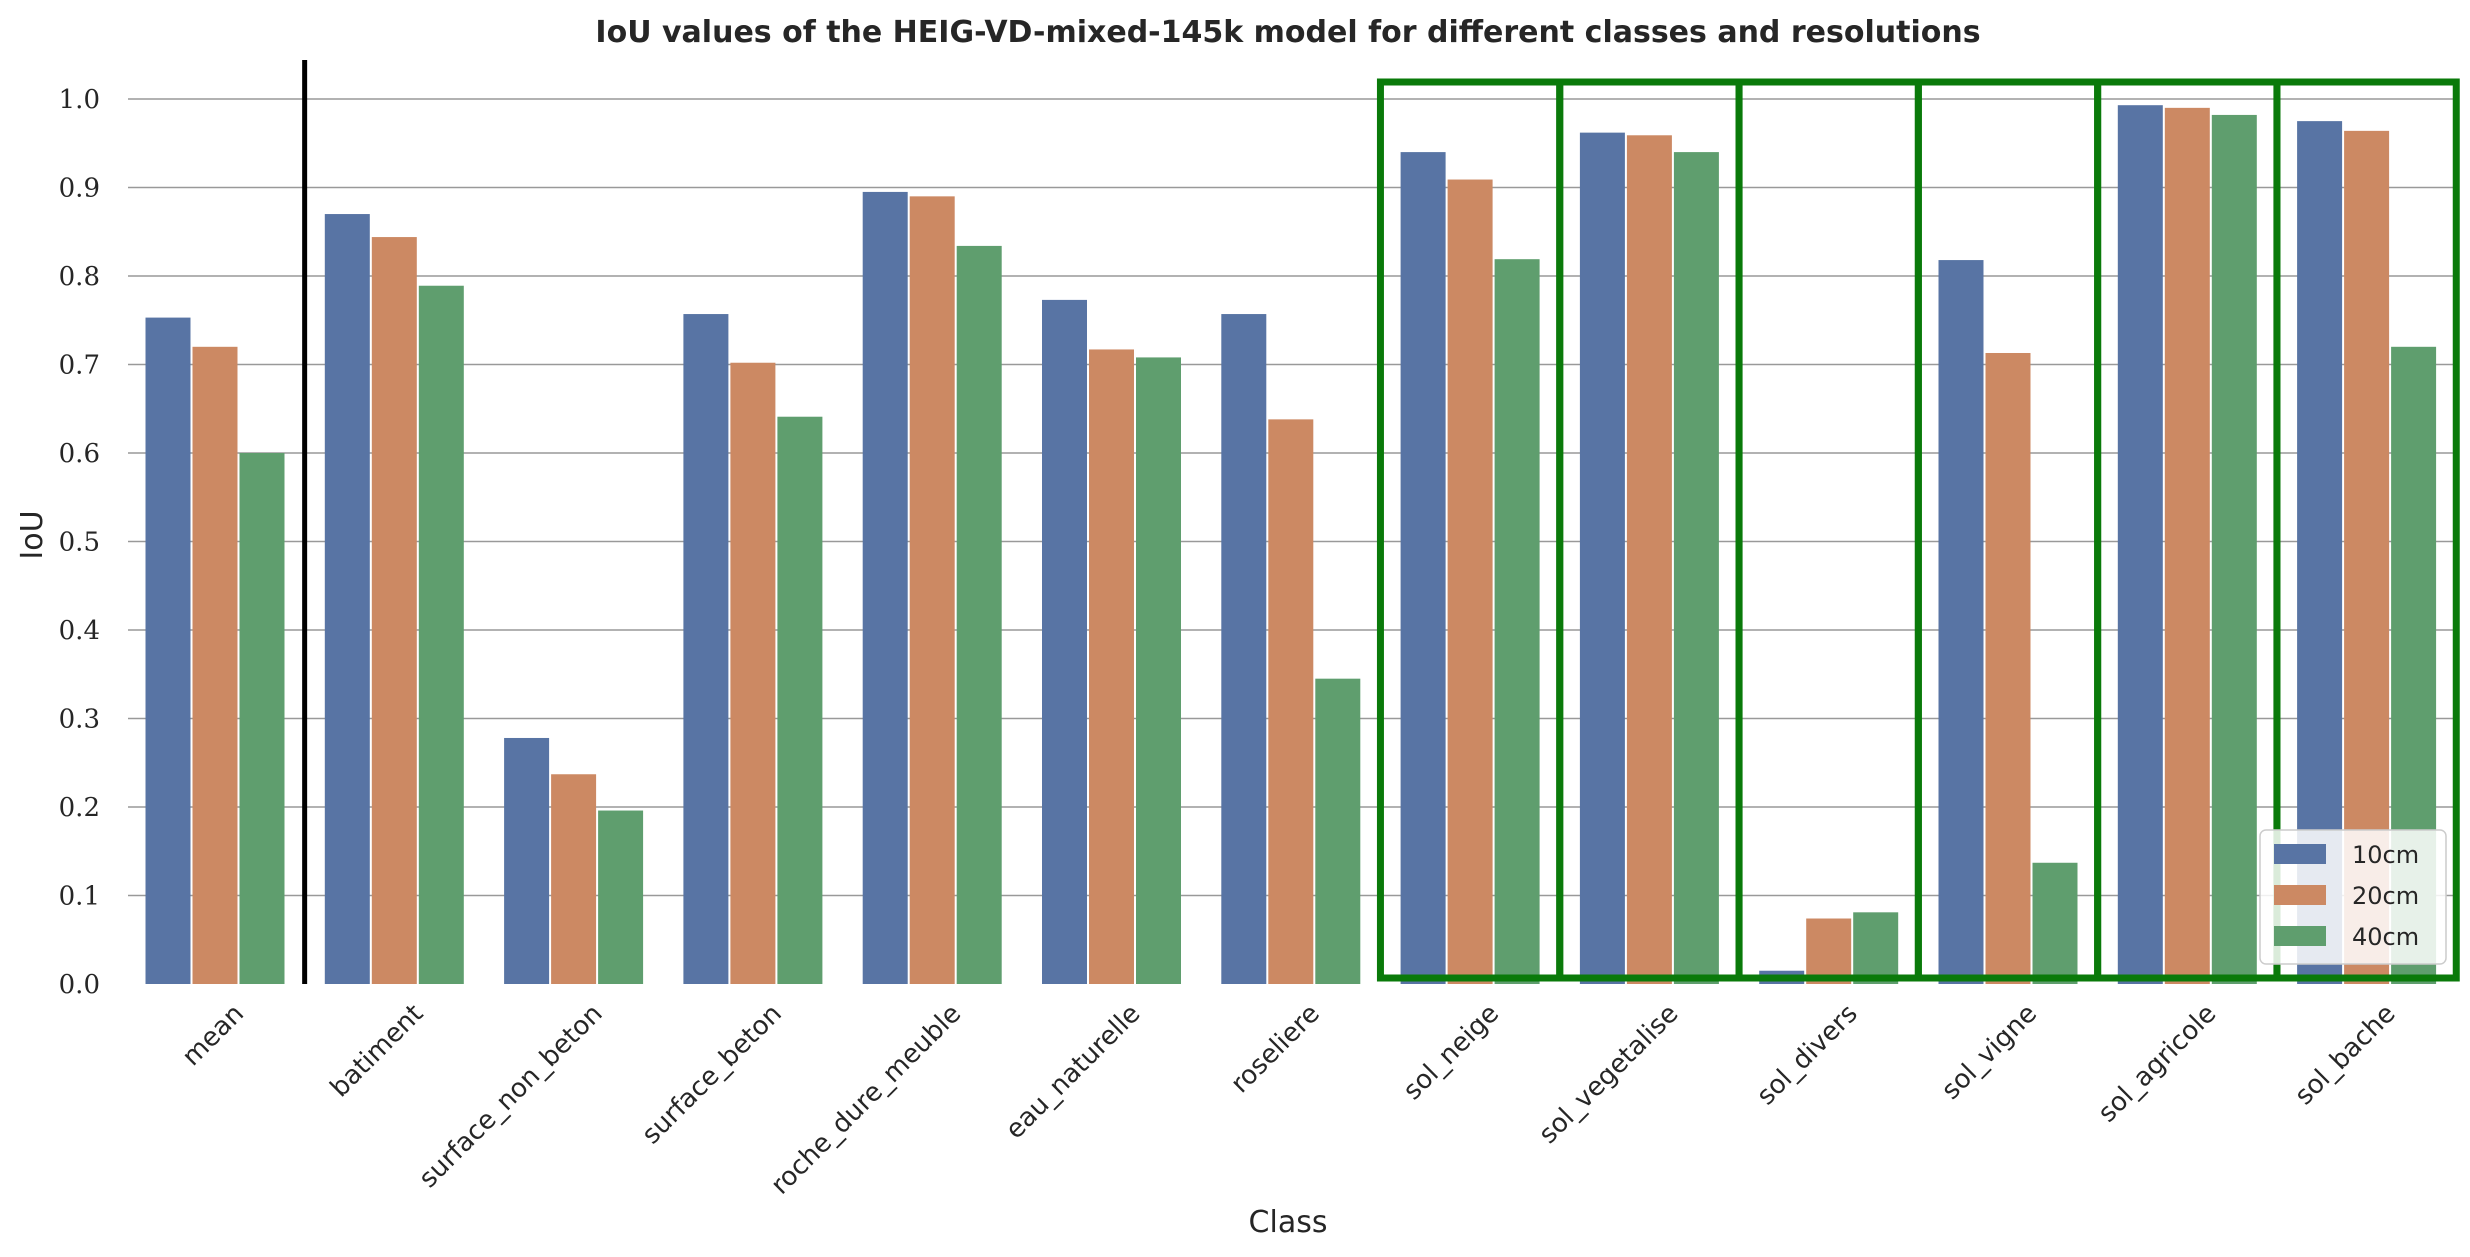  I want to click on y-tick-label: 0.6, so click(79, 454).